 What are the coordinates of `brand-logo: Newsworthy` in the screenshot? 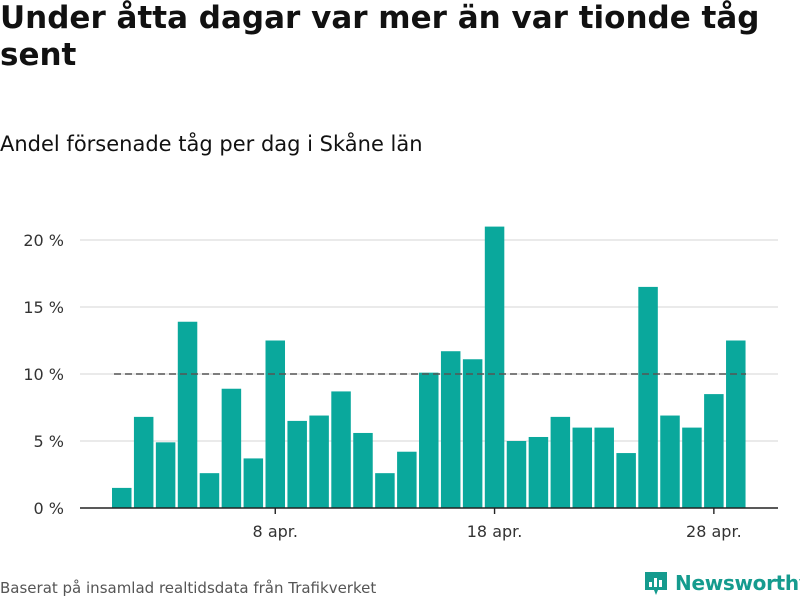 It's located at (721, 583).